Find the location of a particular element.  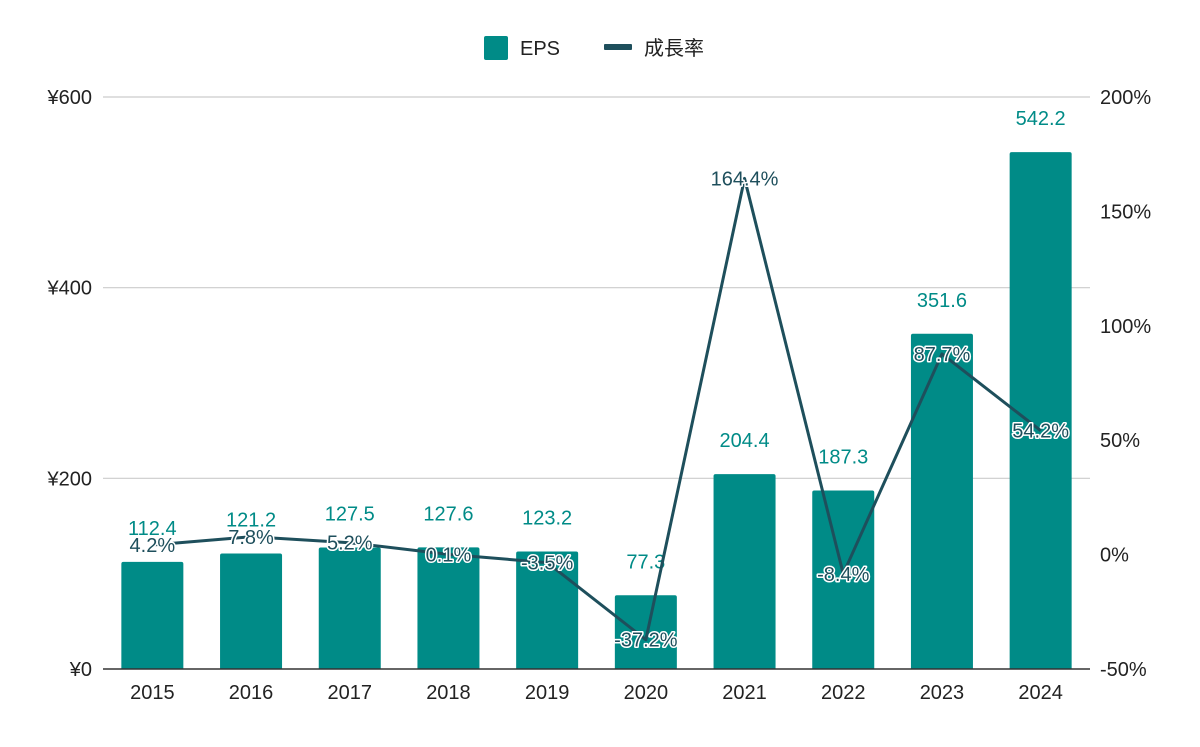

eps-data-label: 204.4 is located at coordinates (745, 441).